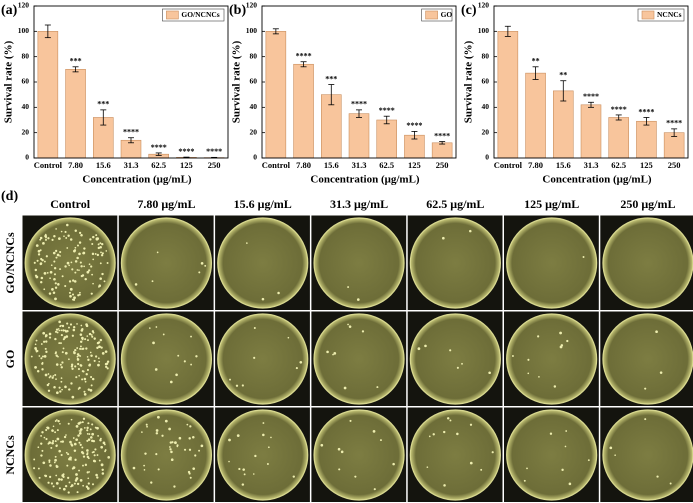  What do you see at coordinates (10, 263) in the screenshot?
I see `row-label: GO/NCNCs` at bounding box center [10, 263].